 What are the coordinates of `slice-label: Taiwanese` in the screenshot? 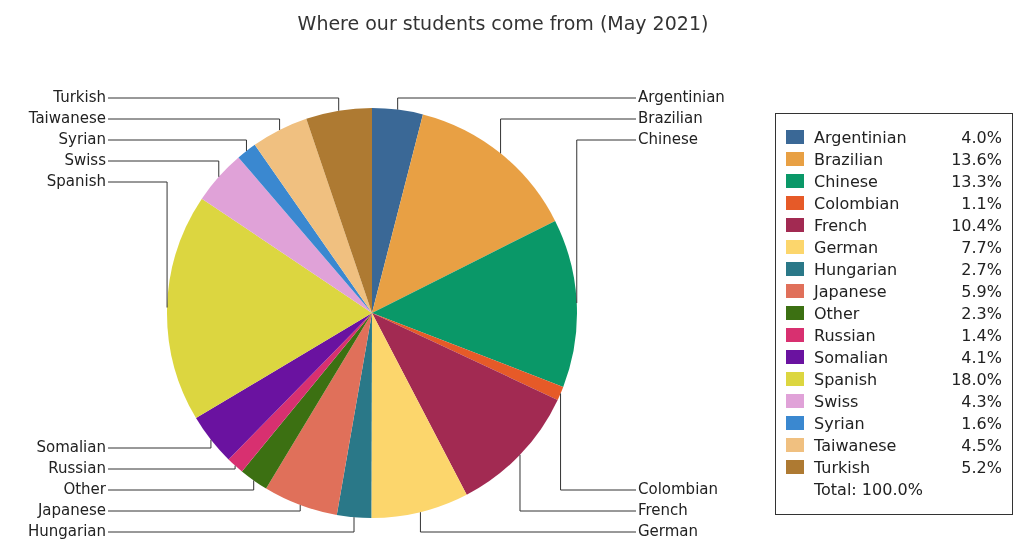 It's located at (66, 117).